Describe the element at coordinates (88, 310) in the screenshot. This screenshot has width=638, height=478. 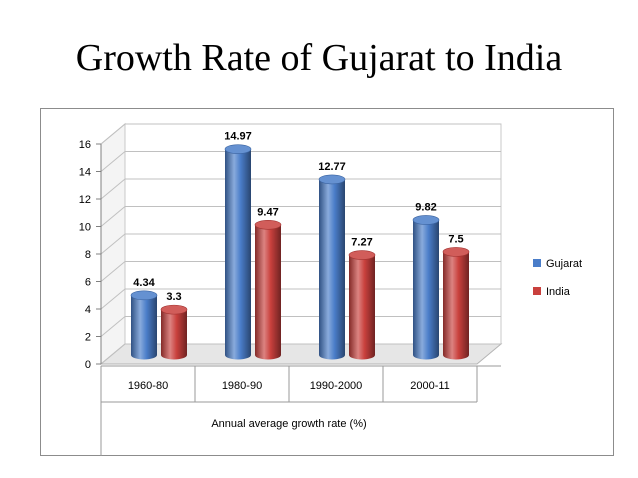
I see `y-tick-label: 4` at that location.